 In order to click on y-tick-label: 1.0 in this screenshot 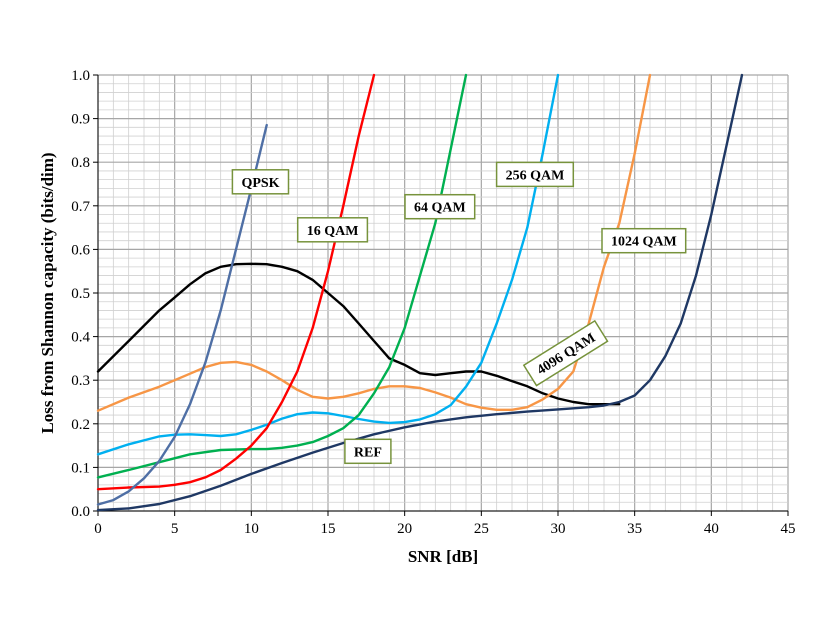, I will do `click(80, 76)`.